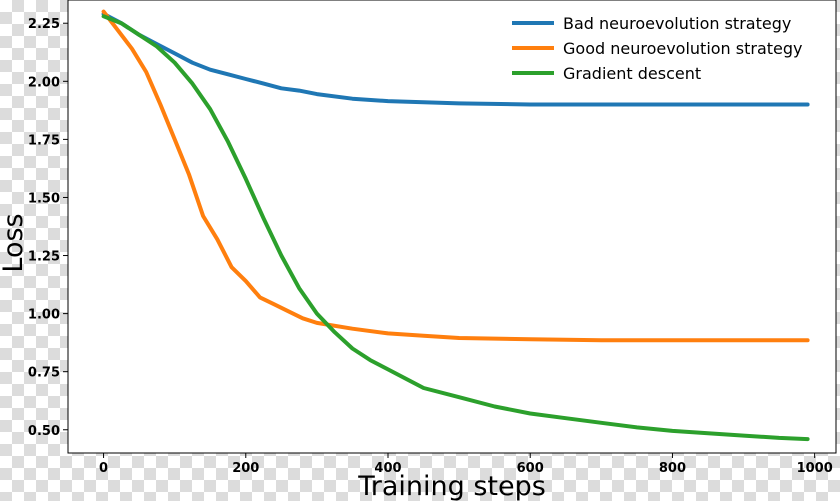 The image size is (840, 501). Describe the element at coordinates (44, 431) in the screenshot. I see `y-tick-label: 0.50` at that location.